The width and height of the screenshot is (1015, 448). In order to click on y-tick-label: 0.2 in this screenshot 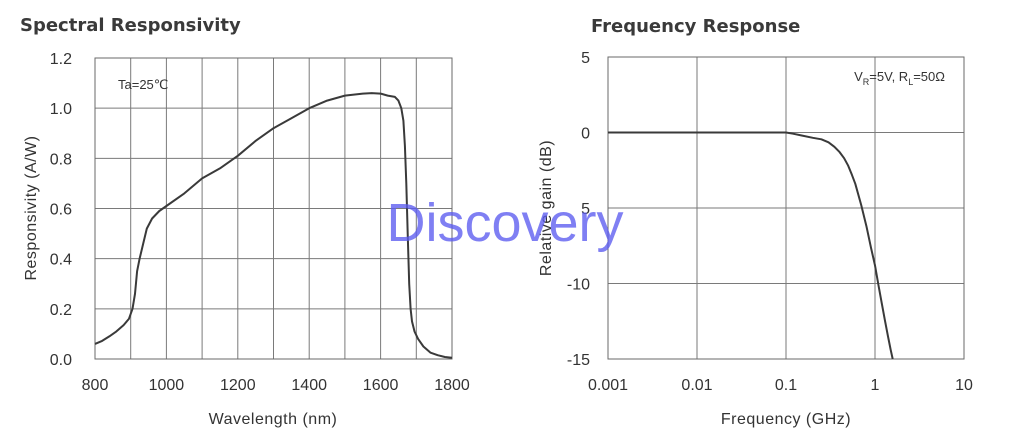, I will do `click(61, 310)`.